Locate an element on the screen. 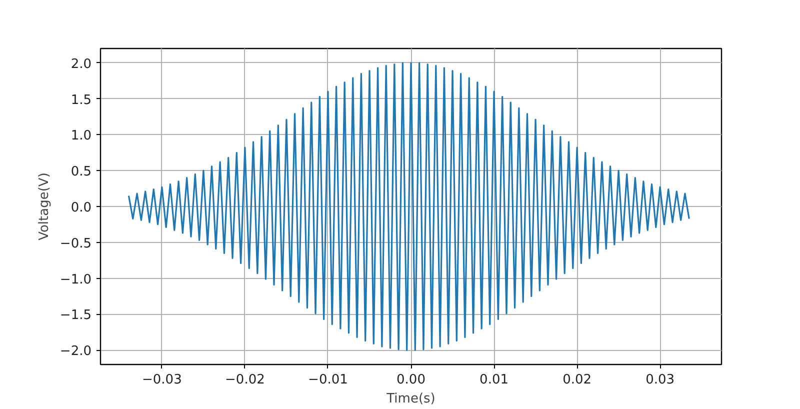  x-axis-title: Time(s) is located at coordinates (411, 399).